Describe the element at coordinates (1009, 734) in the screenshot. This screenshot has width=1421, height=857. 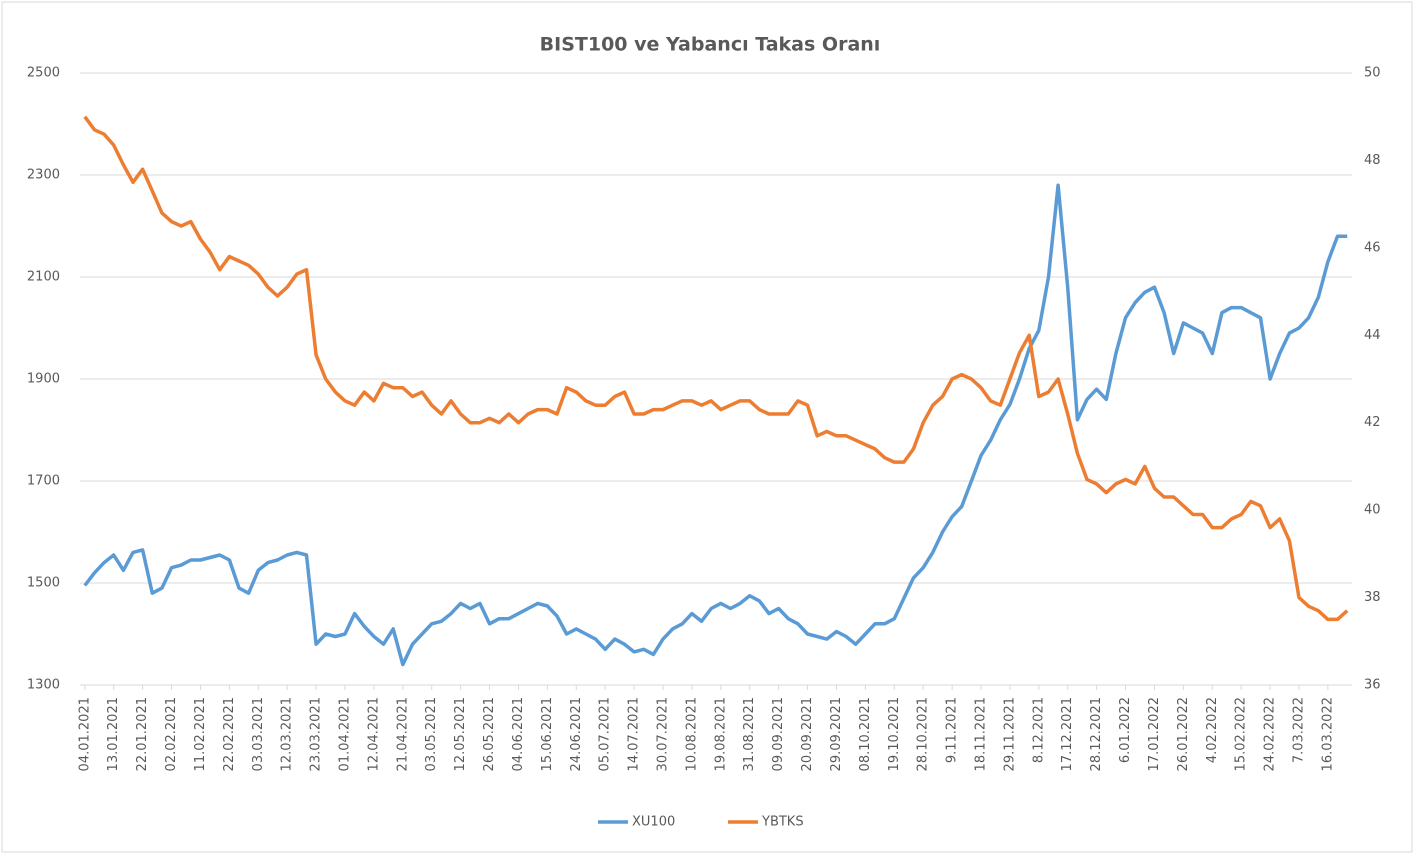
I see `x-tick-label: 29.11.2021` at that location.